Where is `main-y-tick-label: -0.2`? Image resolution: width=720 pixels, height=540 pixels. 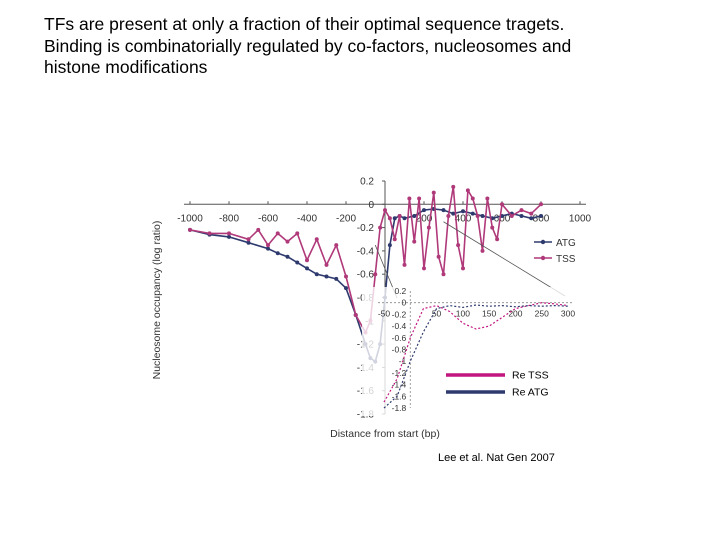 main-y-tick-label: -0.2 is located at coordinates (366, 228).